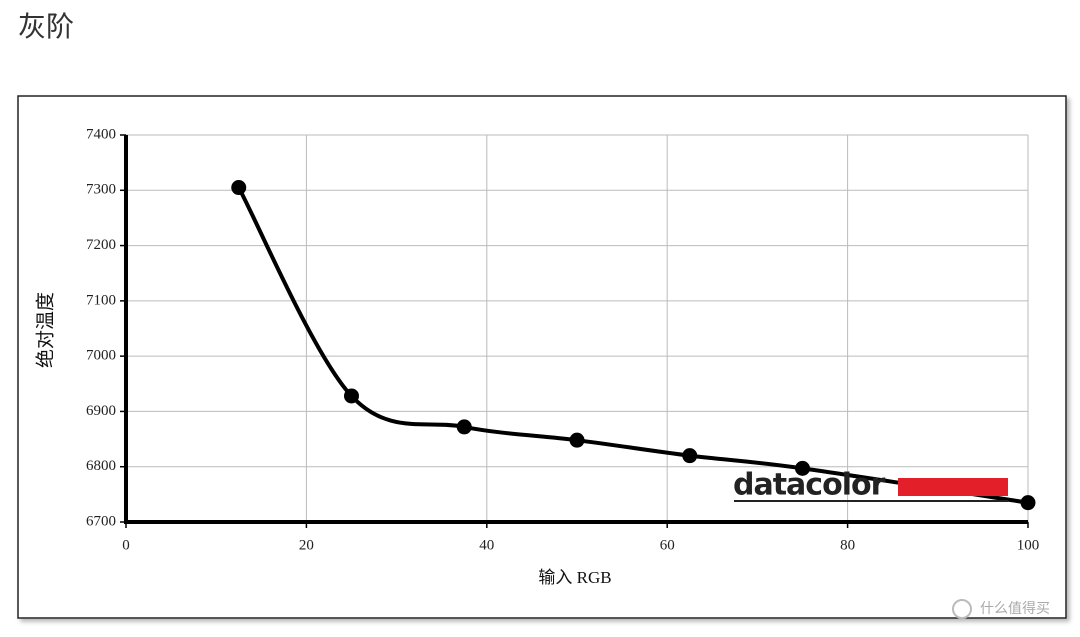  I want to click on x-tick-label: 100, so click(1028, 545).